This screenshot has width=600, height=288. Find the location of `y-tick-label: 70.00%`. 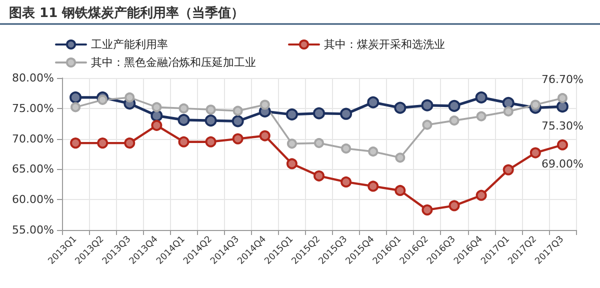

y-tick-label: 70.00% is located at coordinates (33, 139).